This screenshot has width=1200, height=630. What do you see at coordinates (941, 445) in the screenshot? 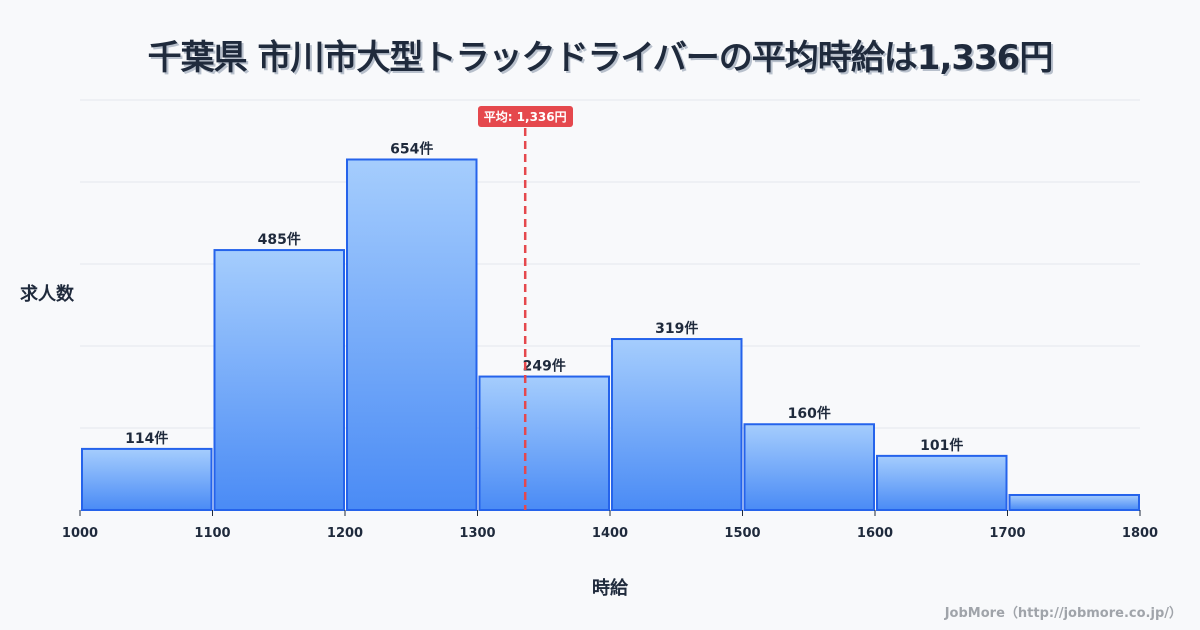
I see `bar-value-label: 101件` at bounding box center [941, 445].